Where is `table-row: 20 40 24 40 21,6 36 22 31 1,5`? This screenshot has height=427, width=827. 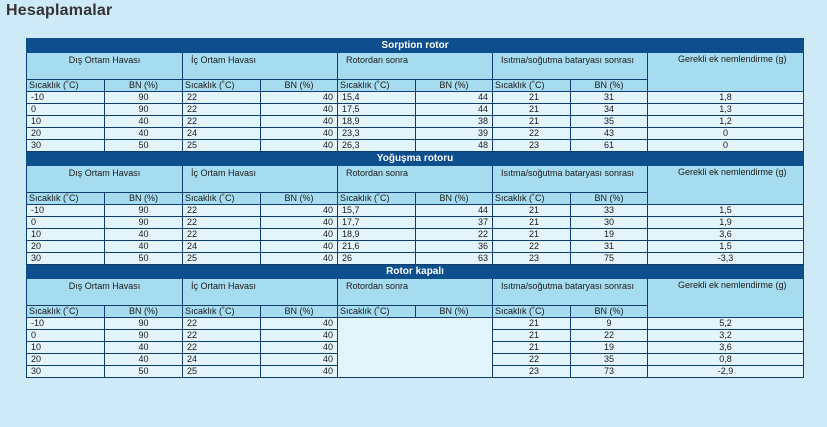
table-row: 20 40 24 40 21,6 36 22 31 1,5 is located at coordinates (415, 246).